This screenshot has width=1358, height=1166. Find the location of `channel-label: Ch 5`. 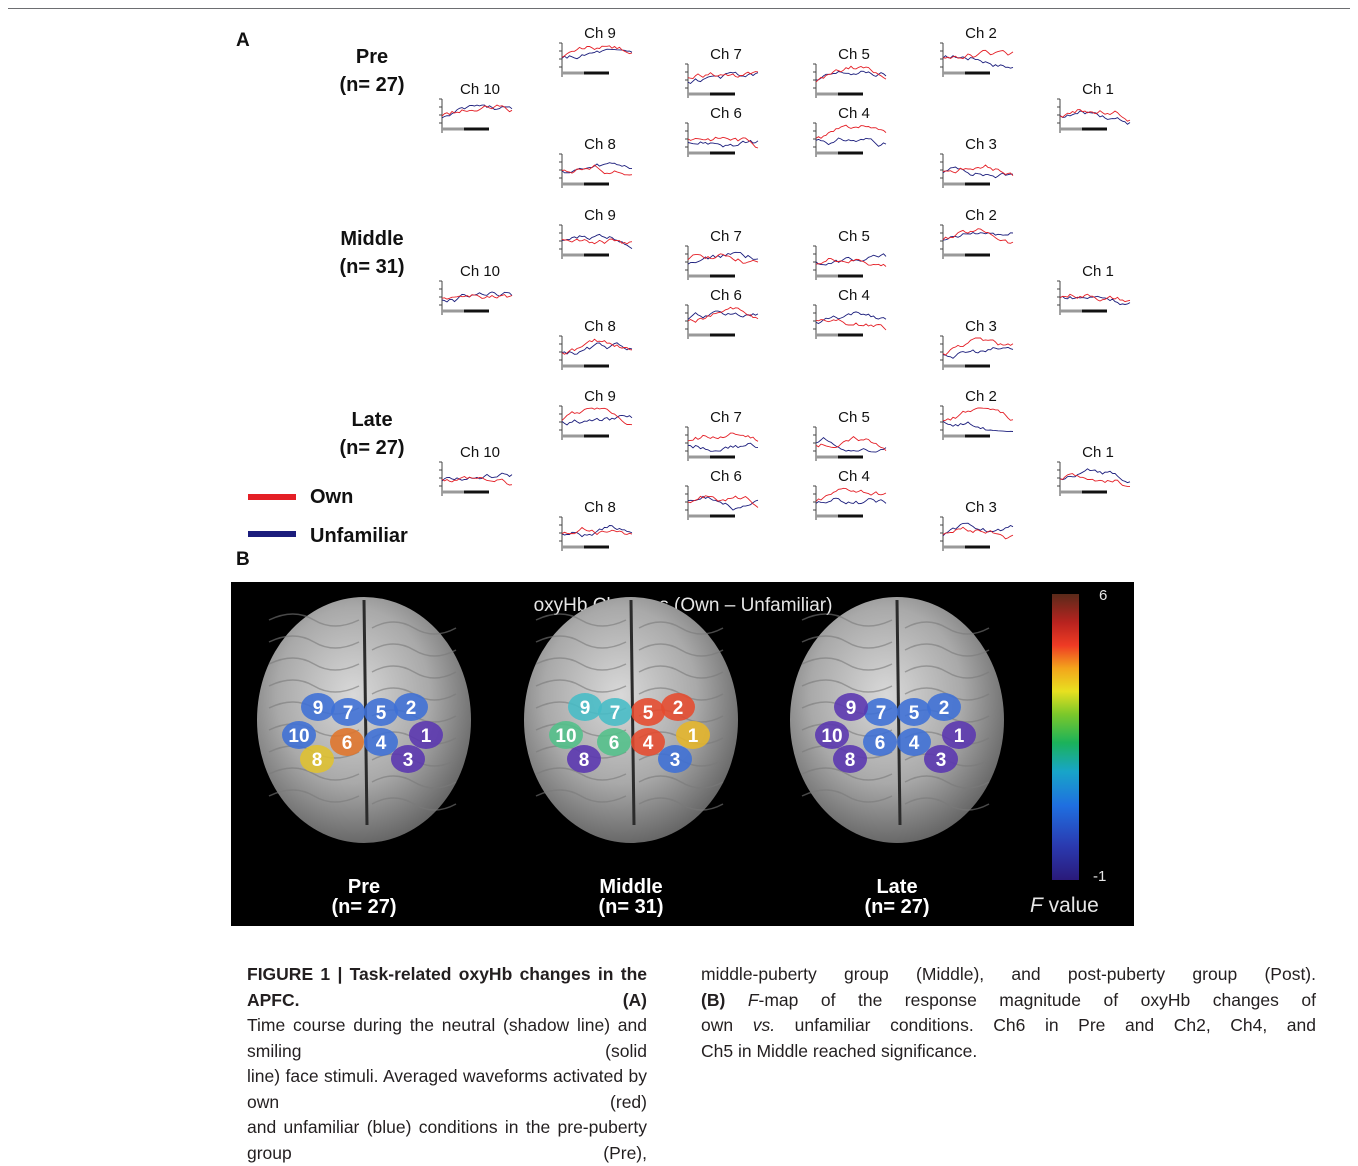

channel-label: Ch 5 is located at coordinates (854, 417).